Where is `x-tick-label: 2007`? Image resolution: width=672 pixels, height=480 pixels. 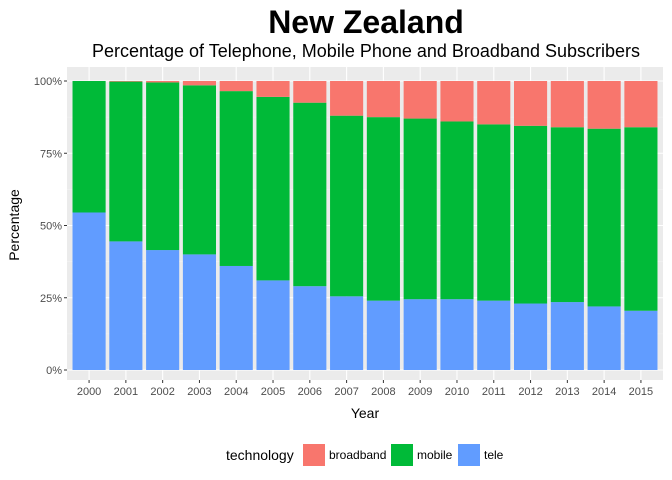
x-tick-label: 2007 is located at coordinates (346, 392).